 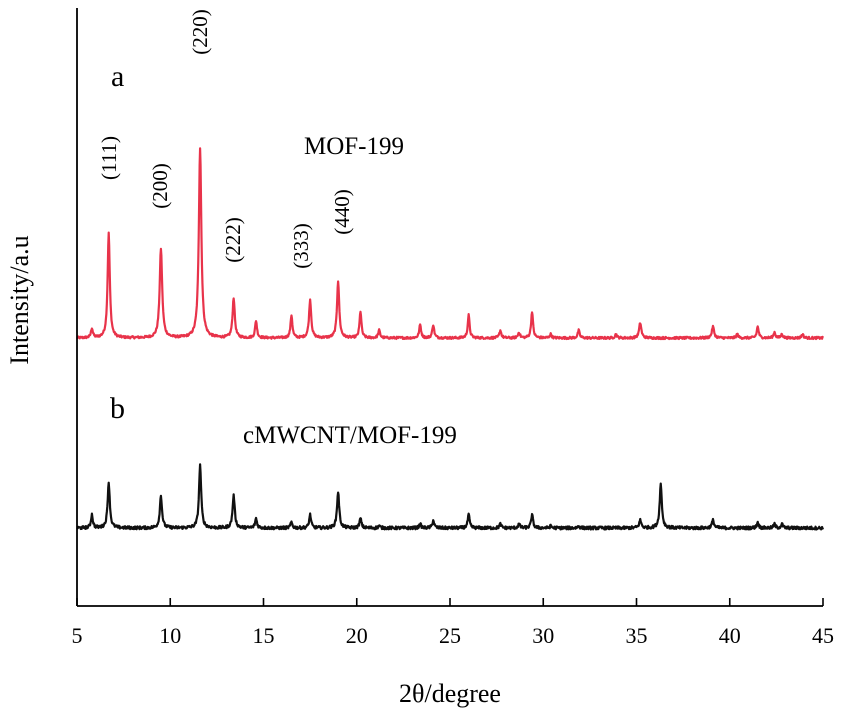 What do you see at coordinates (823, 635) in the screenshot?
I see `x-tick-label: 45` at bounding box center [823, 635].